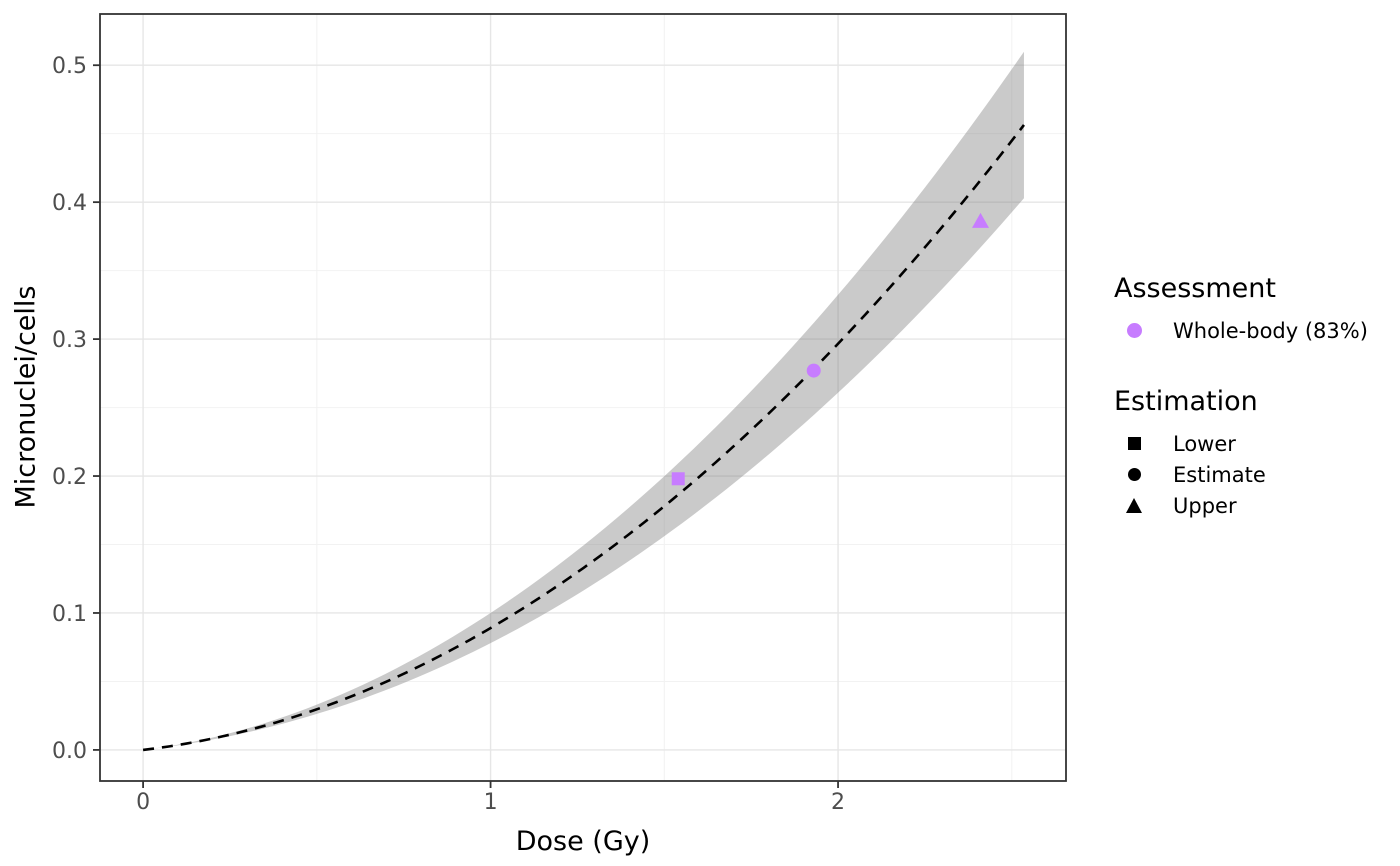 Image resolution: width=1400 pixels, height=866 pixels. Describe the element at coordinates (69, 477) in the screenshot. I see `y-tick-label: 0.2` at that location.